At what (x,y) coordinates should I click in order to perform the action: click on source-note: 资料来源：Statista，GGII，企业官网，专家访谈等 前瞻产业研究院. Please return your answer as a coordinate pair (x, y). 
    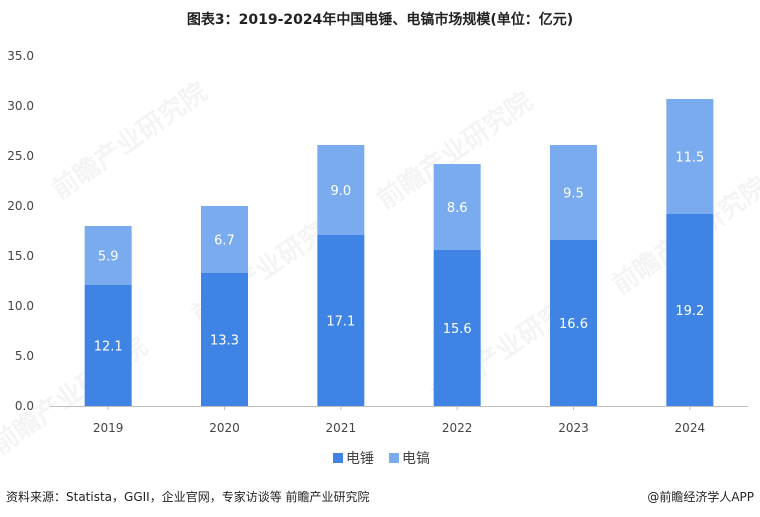
    Looking at the image, I should click on (188, 497).